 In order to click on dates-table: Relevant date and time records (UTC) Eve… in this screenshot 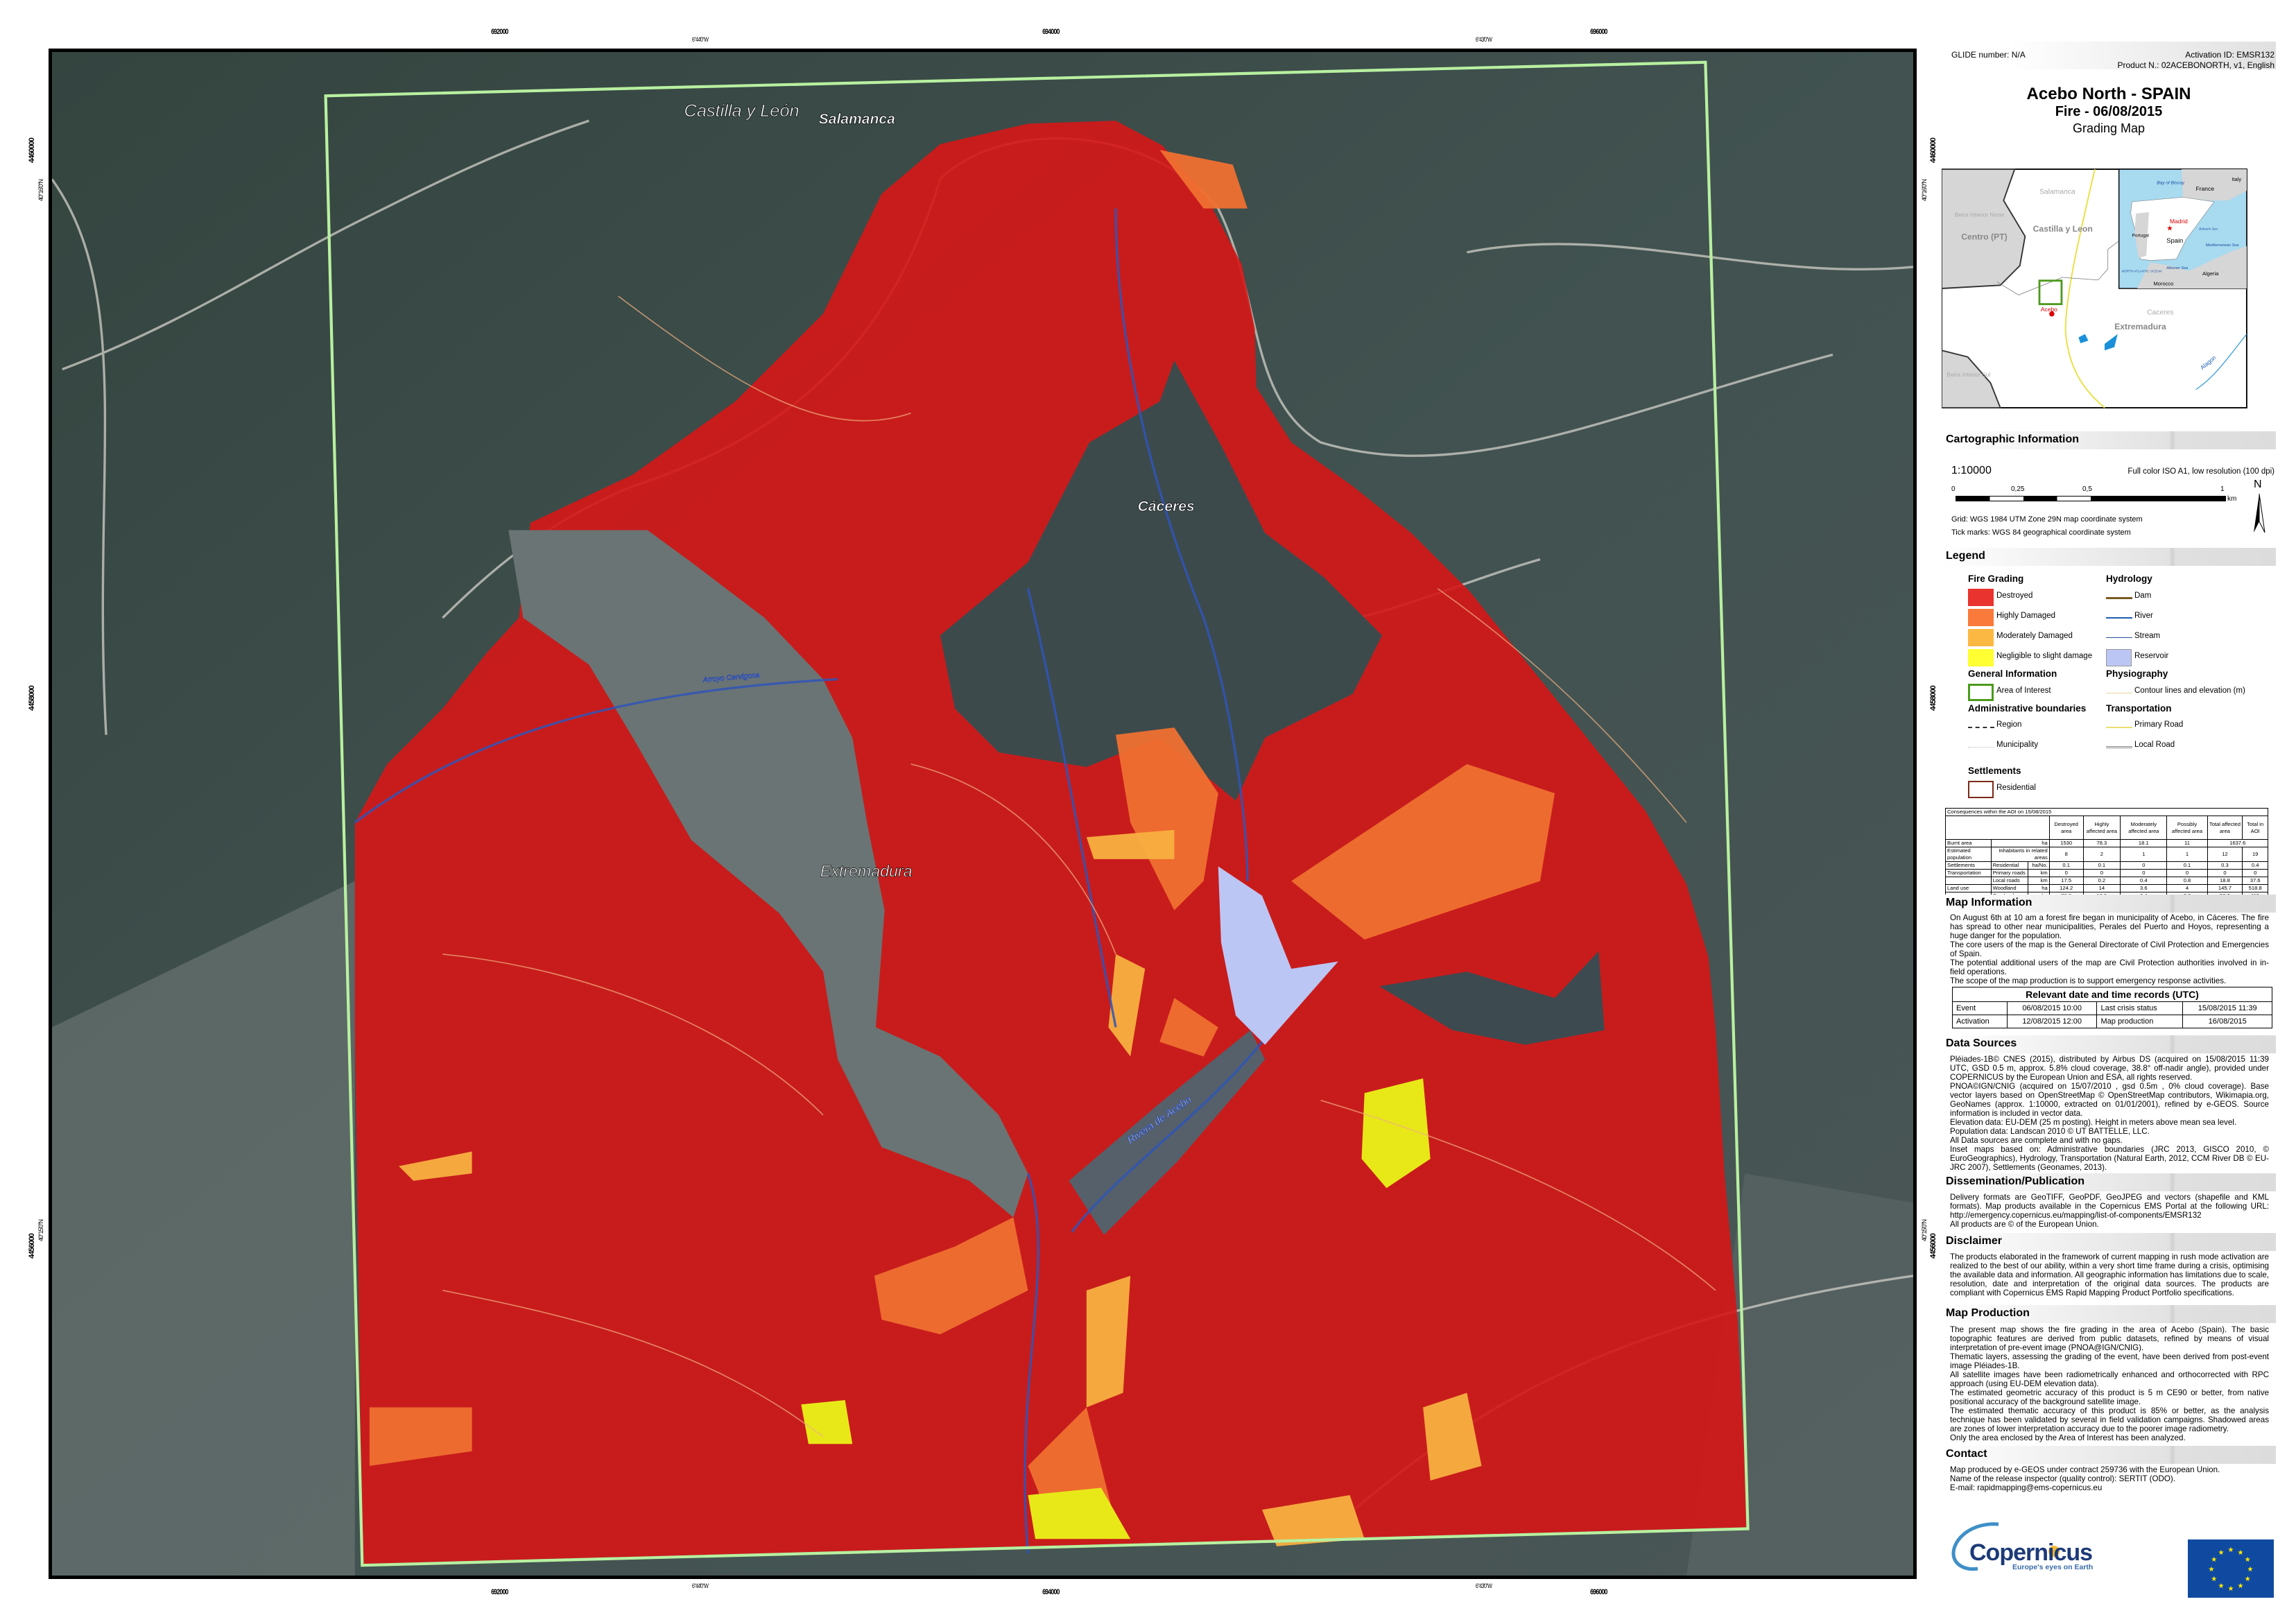, I will do `click(2112, 1007)`.